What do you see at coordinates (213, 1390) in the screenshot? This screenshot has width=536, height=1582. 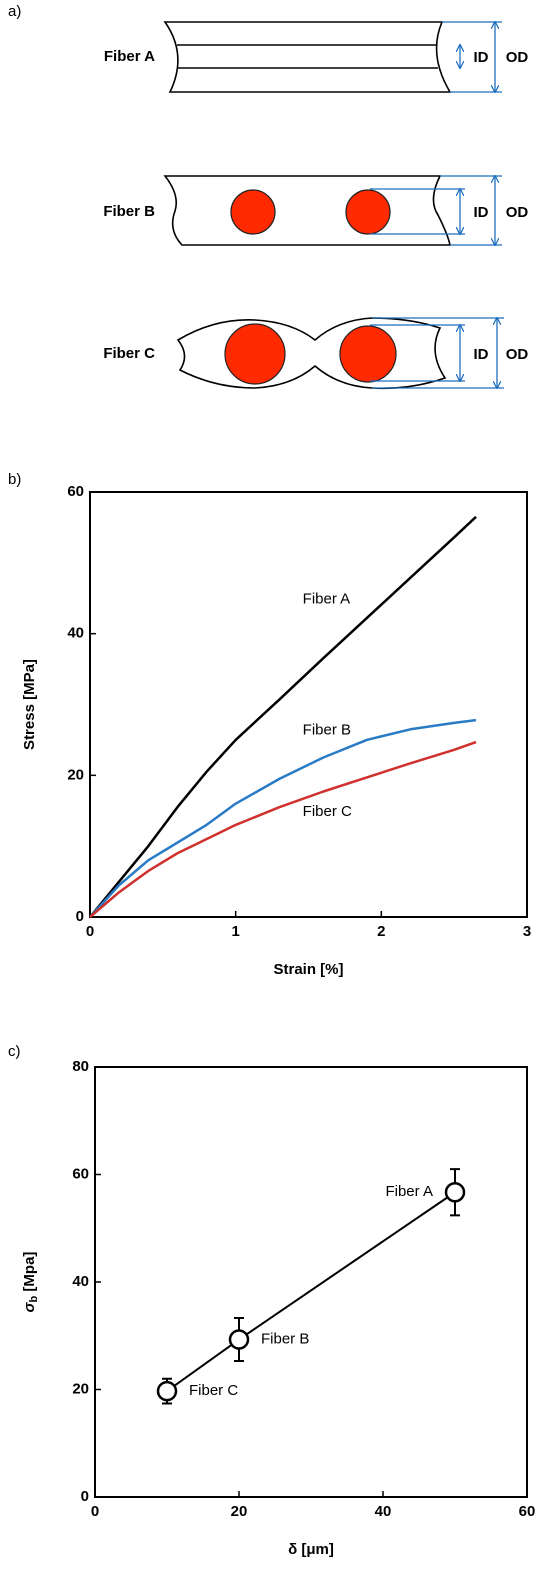 I see `point-label: Fiber C` at bounding box center [213, 1390].